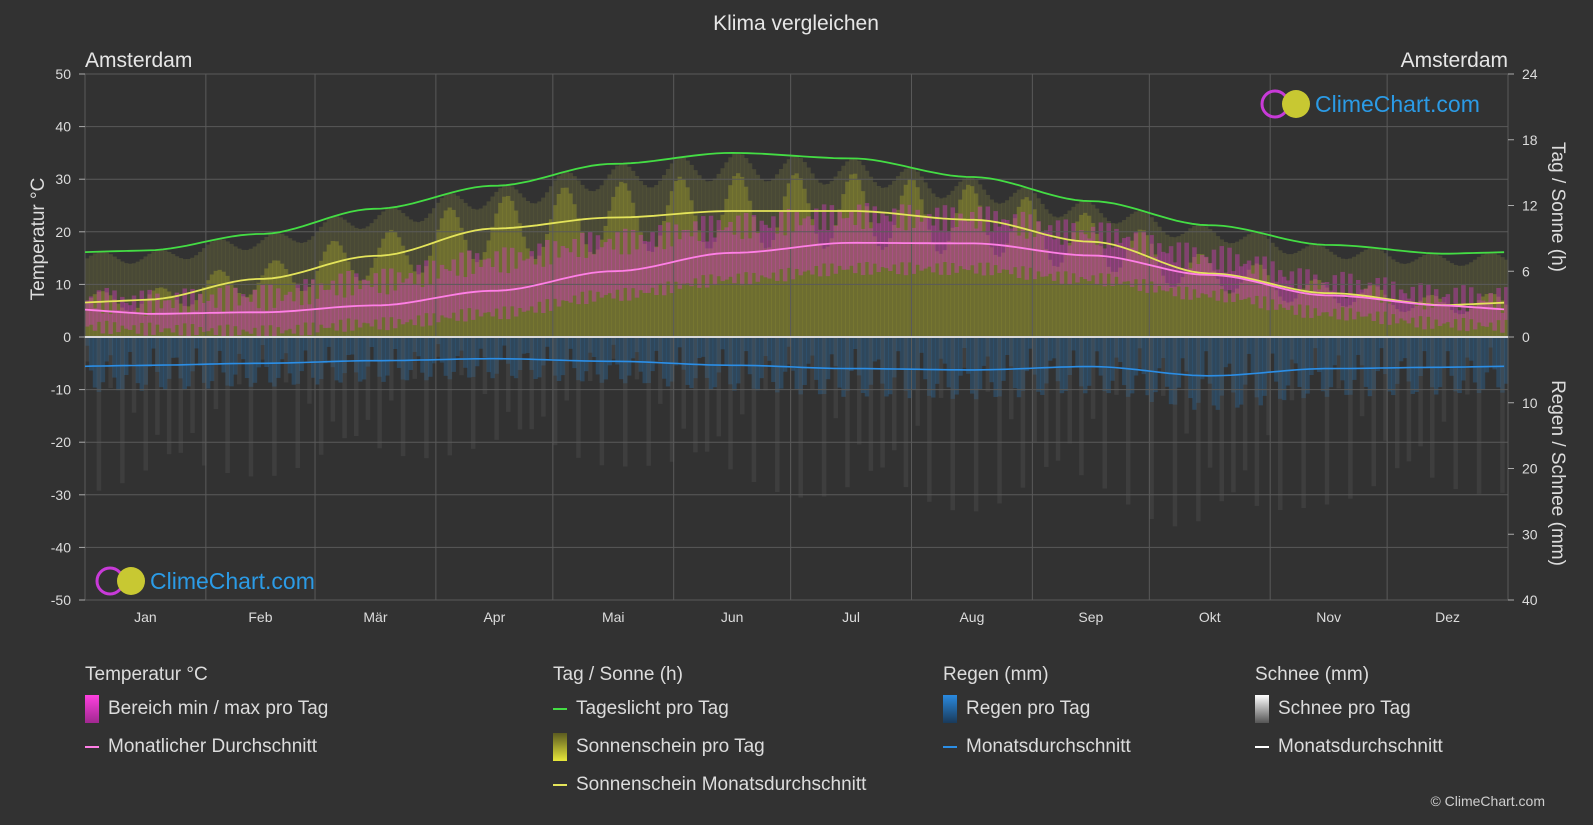 Image resolution: width=1593 pixels, height=825 pixels. What do you see at coordinates (1530, 469) in the screenshot?
I see `y-tick-right-bottom: 20` at bounding box center [1530, 469].